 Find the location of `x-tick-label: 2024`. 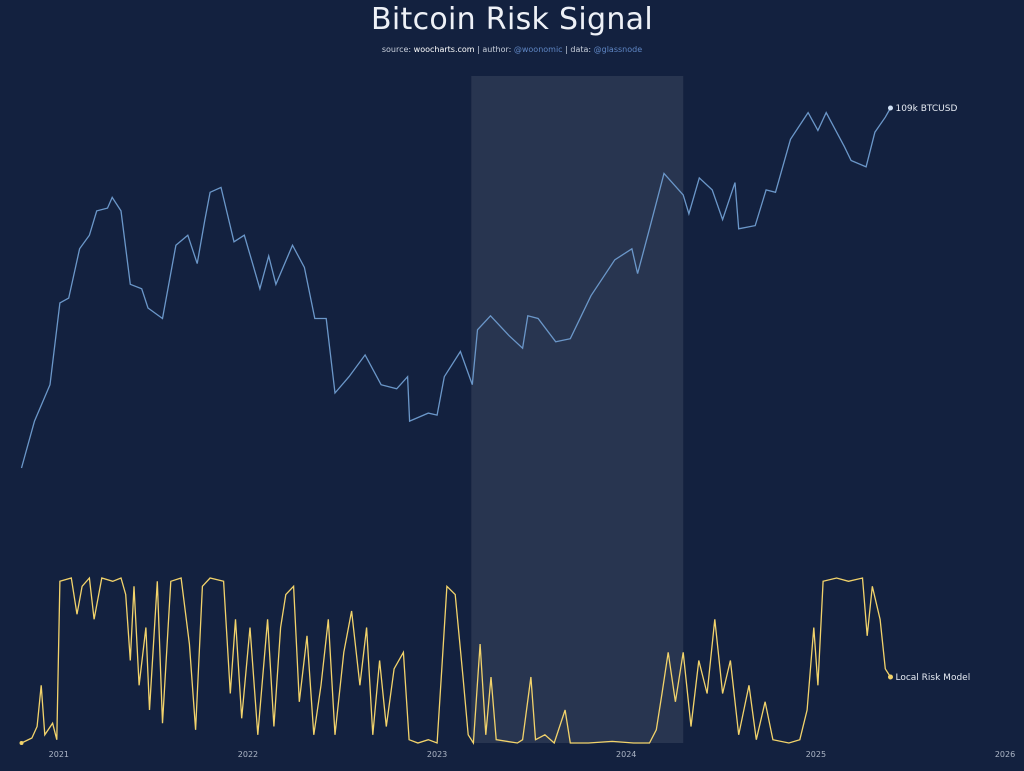

x-tick-label: 2024 is located at coordinates (626, 754).